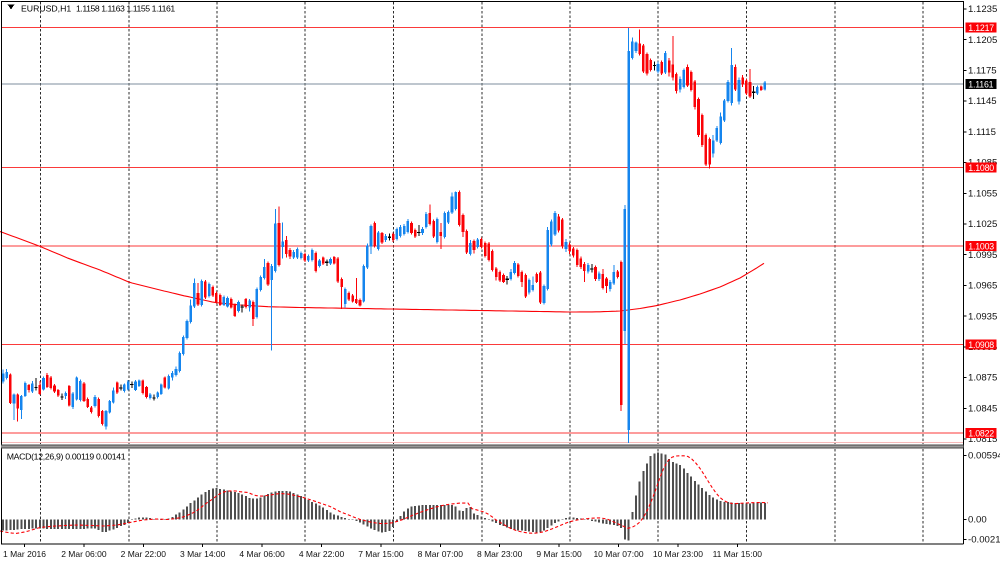 The width and height of the screenshot is (1000, 569). I want to click on svg-text: 0.00, so click(977, 520).